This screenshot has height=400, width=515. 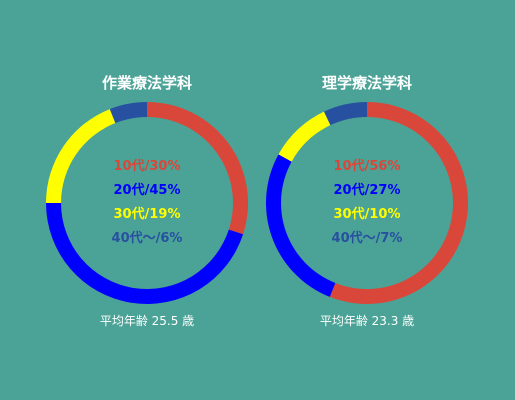 I want to click on legend: 10代/30% 20代/45% 30代/19% 40代〜/6%, so click(x=147, y=203).